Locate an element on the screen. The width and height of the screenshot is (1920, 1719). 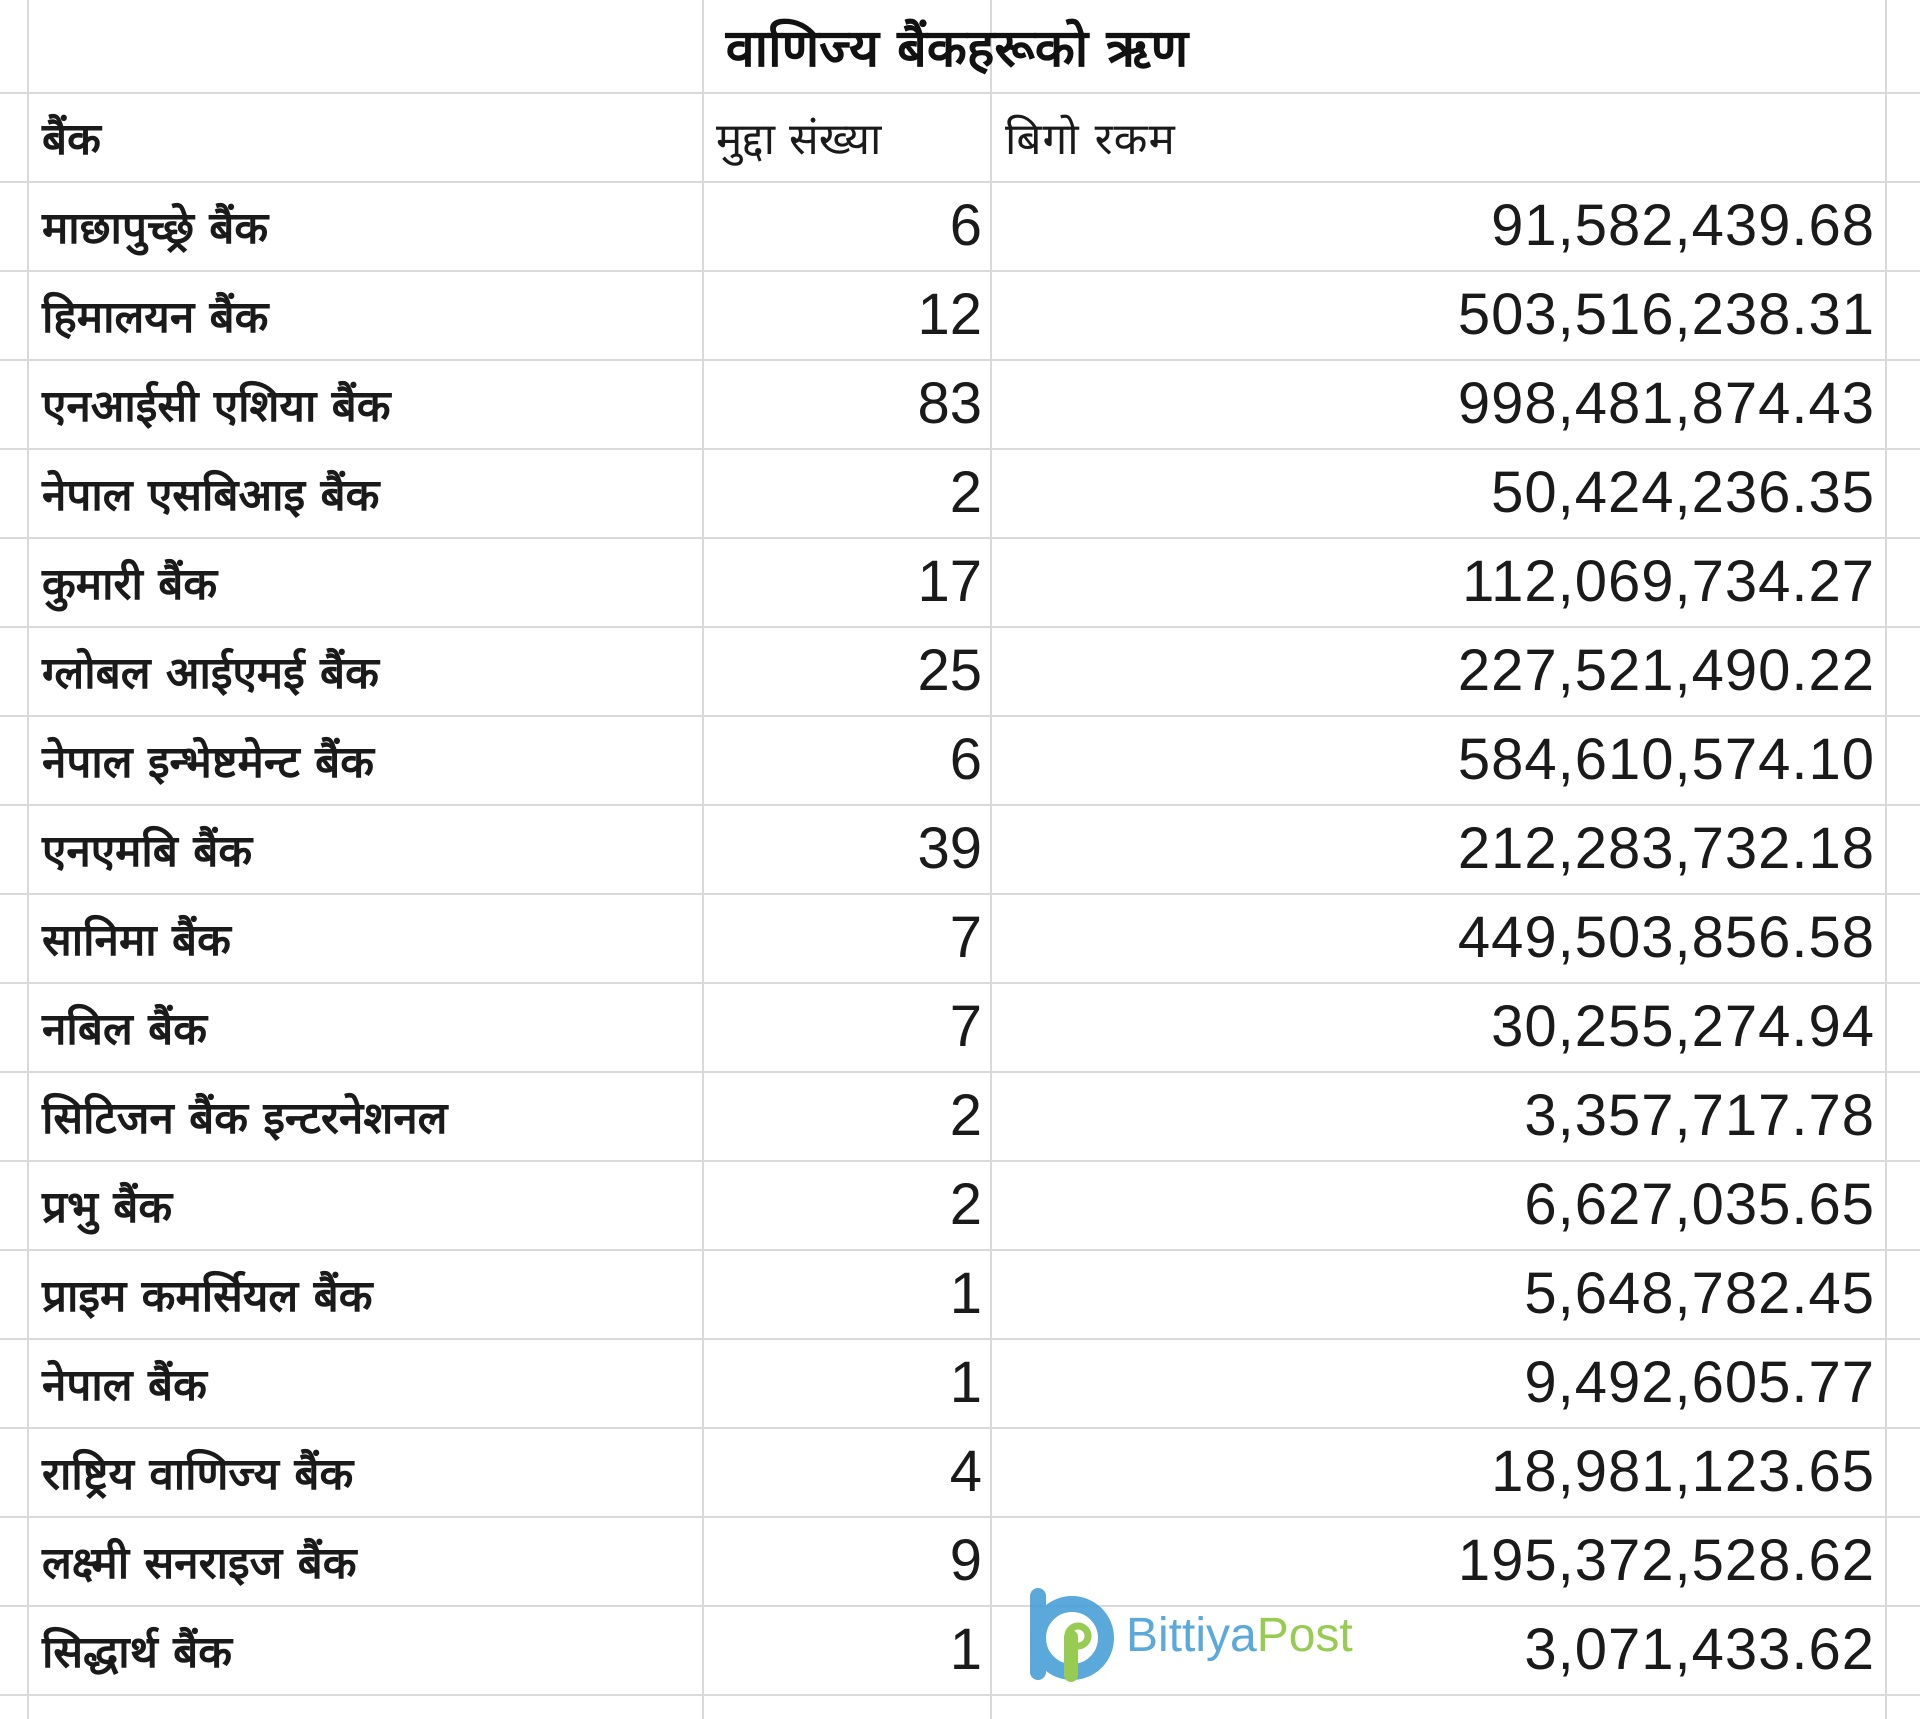
bank-name-cell: कुमारी बैंक is located at coordinates (130, 584).